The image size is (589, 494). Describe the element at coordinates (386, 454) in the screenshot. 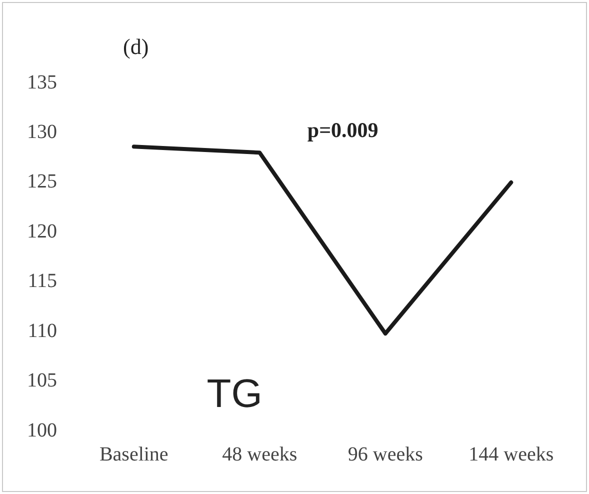

I see `x-tick-label: 96 weeks` at that location.